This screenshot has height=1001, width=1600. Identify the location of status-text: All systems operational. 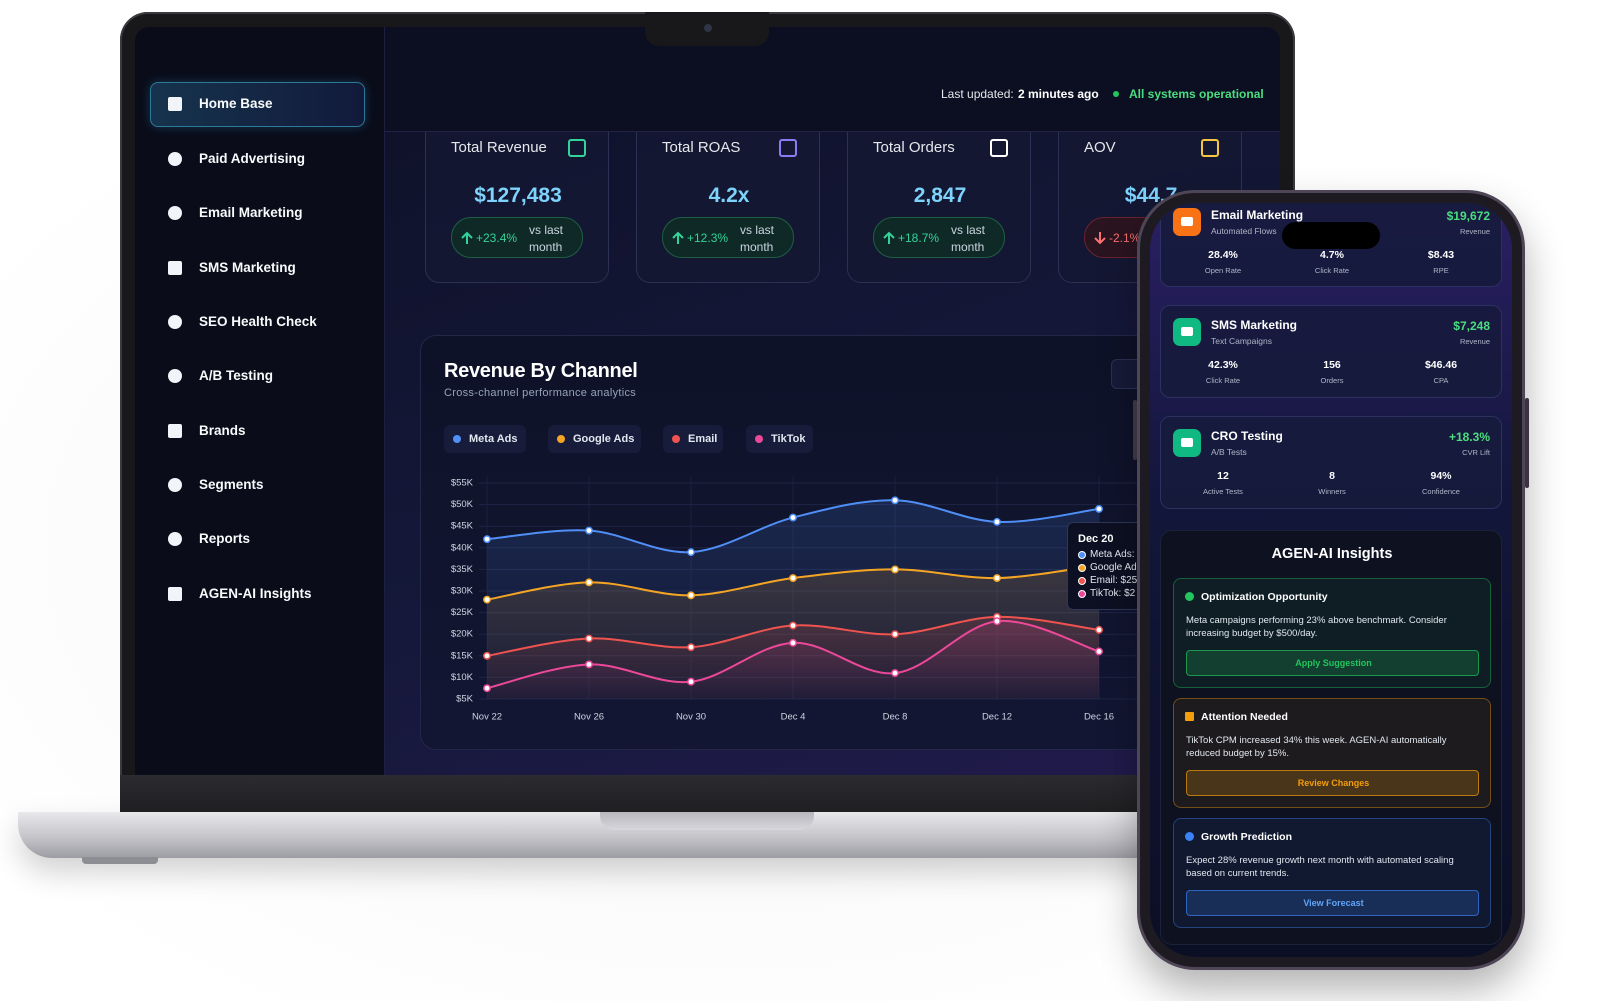
(1196, 94).